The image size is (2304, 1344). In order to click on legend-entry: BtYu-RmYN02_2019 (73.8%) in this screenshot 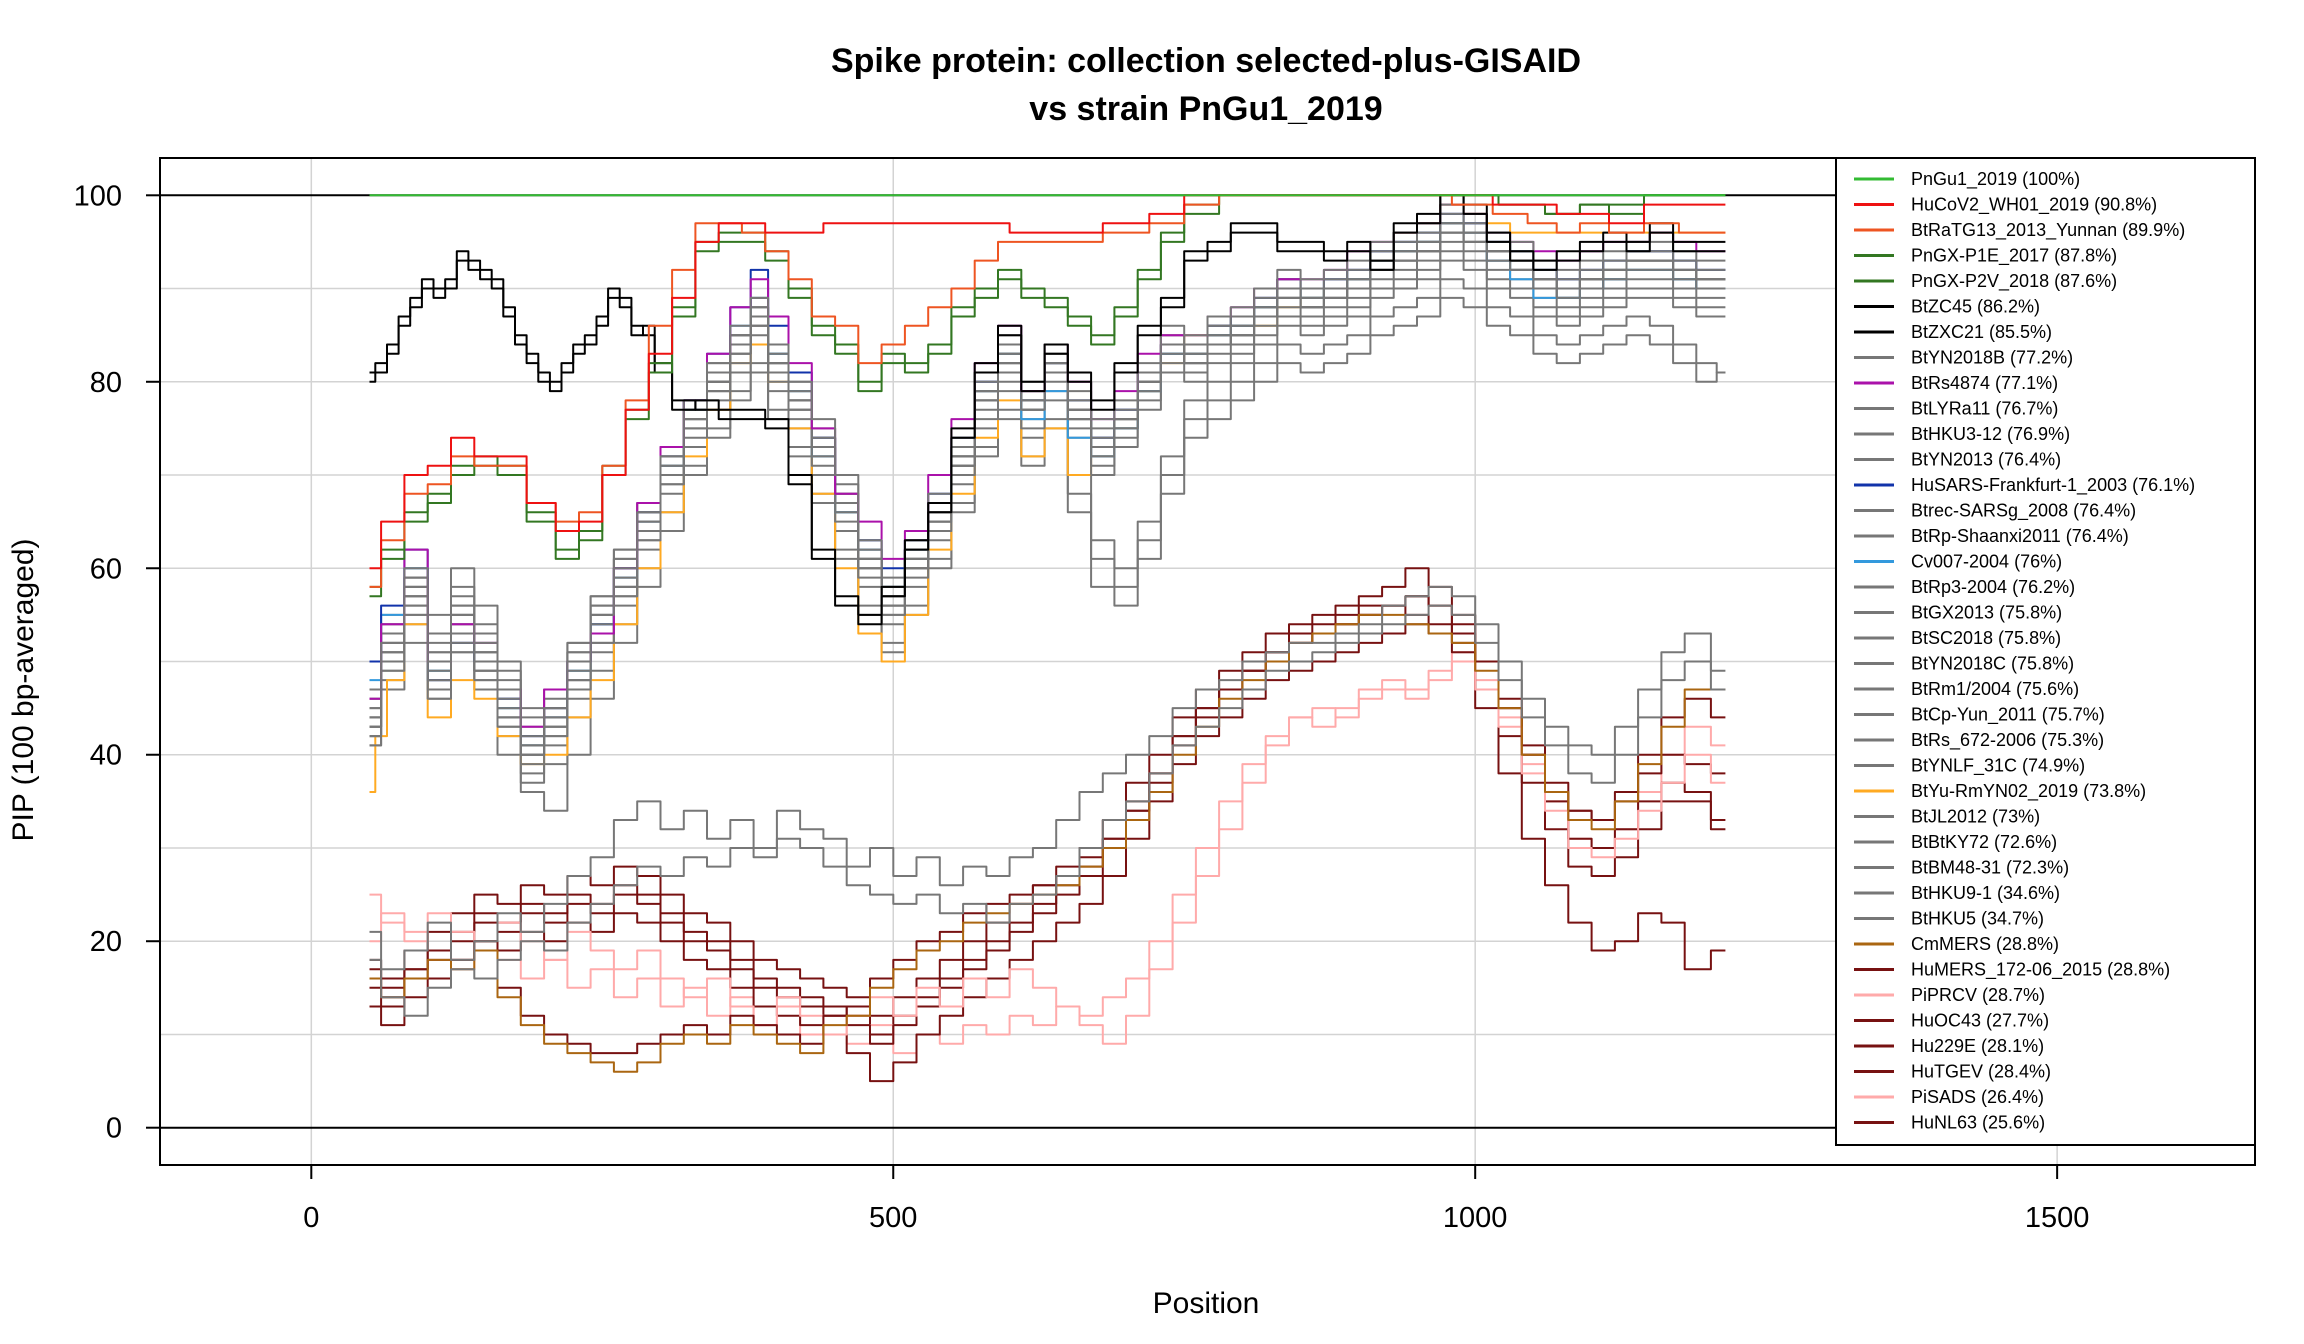, I will do `click(2028, 791)`.